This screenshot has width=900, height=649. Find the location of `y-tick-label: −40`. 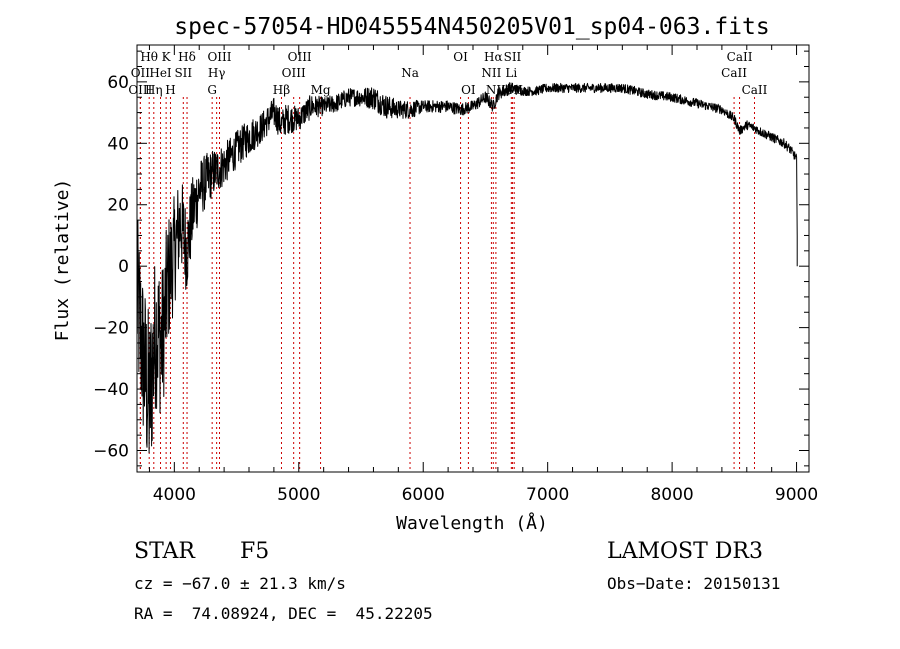

y-tick-label: −40 is located at coordinates (111, 390).